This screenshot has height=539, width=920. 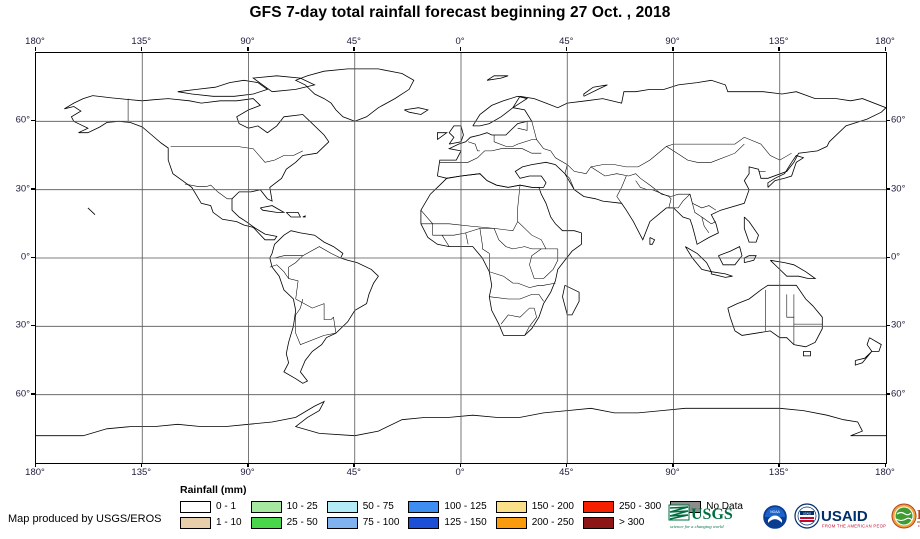 I want to click on usgs-logo: USGS science for a changing world, so click(x=712, y=517).